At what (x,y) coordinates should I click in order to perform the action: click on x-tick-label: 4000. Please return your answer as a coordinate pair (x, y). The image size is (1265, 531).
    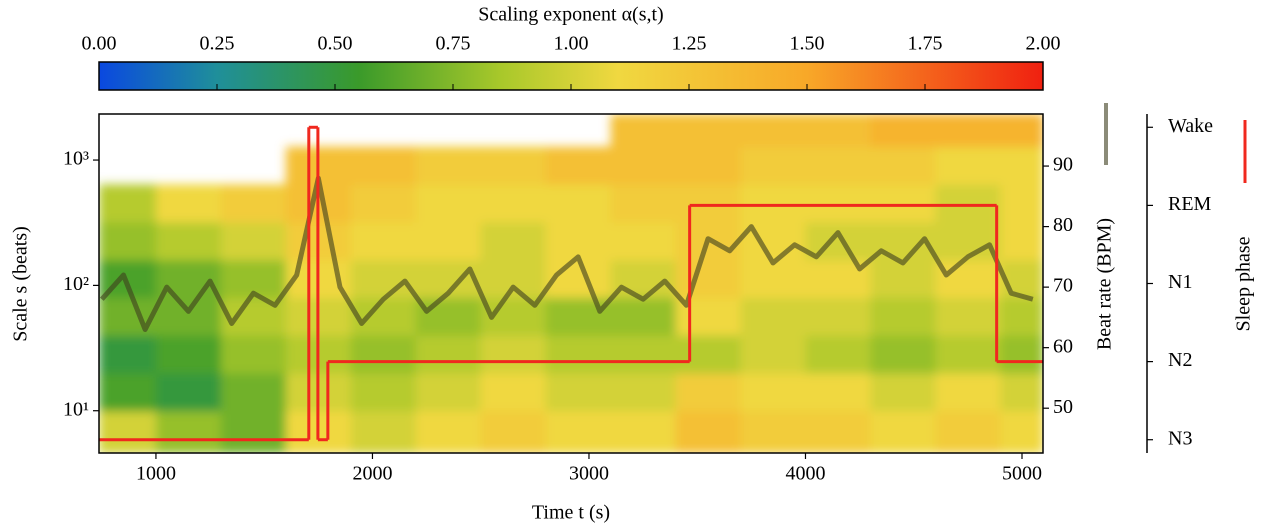
    Looking at the image, I should click on (805, 474).